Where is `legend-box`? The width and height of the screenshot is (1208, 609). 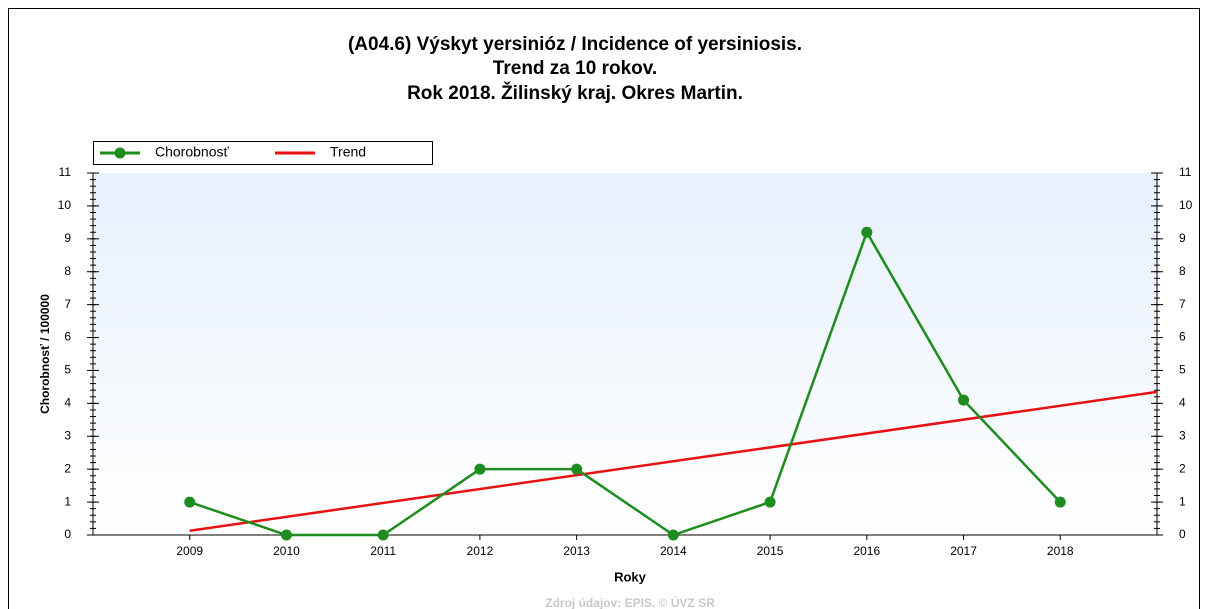
legend-box is located at coordinates (263, 153).